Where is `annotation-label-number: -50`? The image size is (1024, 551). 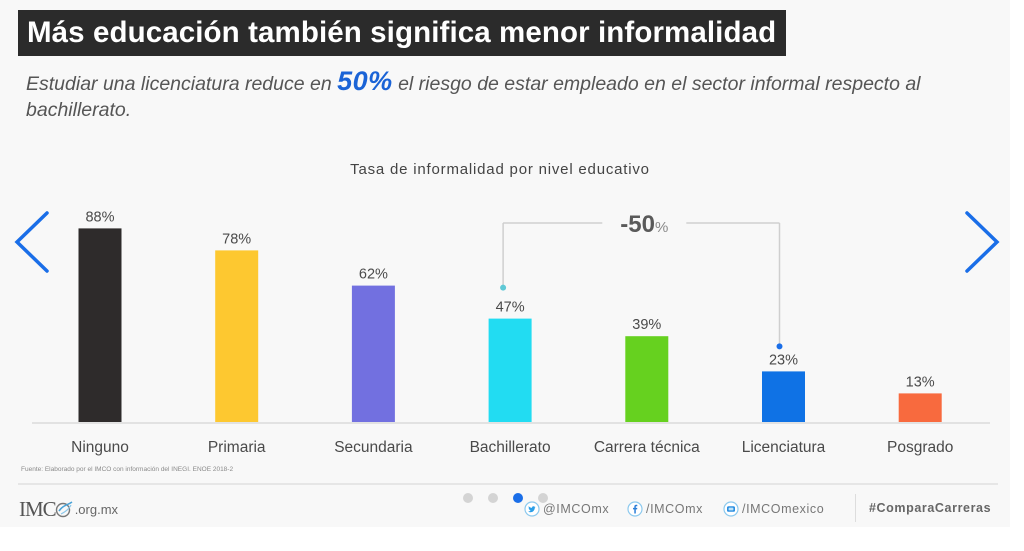 annotation-label-number: -50 is located at coordinates (637, 224).